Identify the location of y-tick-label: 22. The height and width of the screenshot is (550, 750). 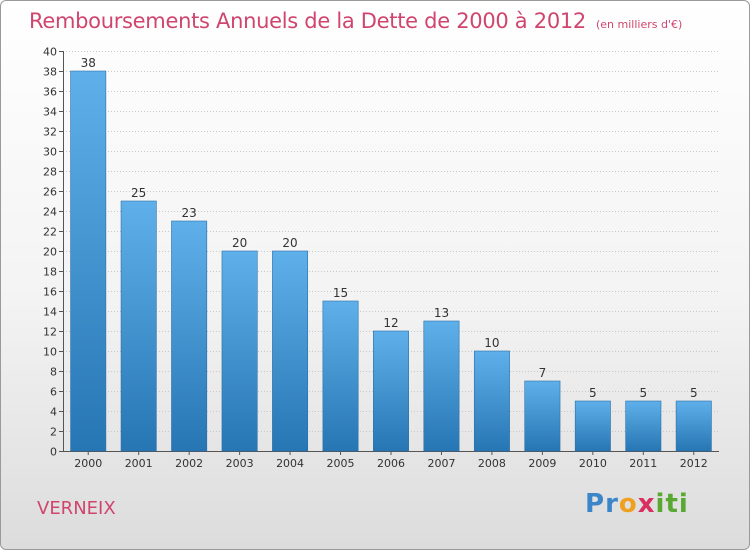
(50, 232).